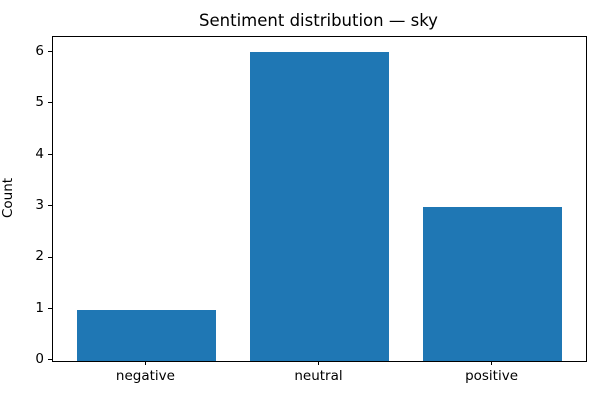 The image size is (600, 400). What do you see at coordinates (39, 204) in the screenshot?
I see `y-tick-label: 3` at bounding box center [39, 204].